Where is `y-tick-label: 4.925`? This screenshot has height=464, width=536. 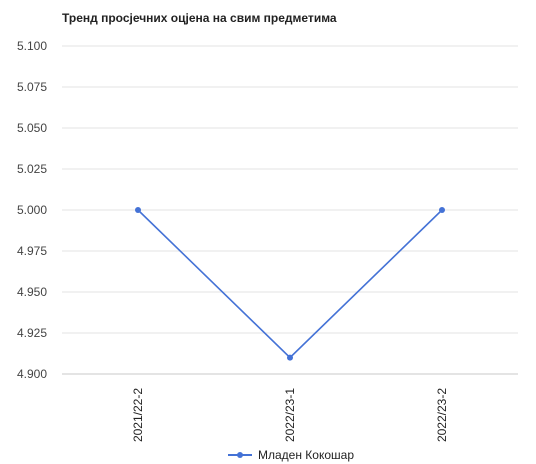 y-tick-label: 4.925 is located at coordinates (32, 333).